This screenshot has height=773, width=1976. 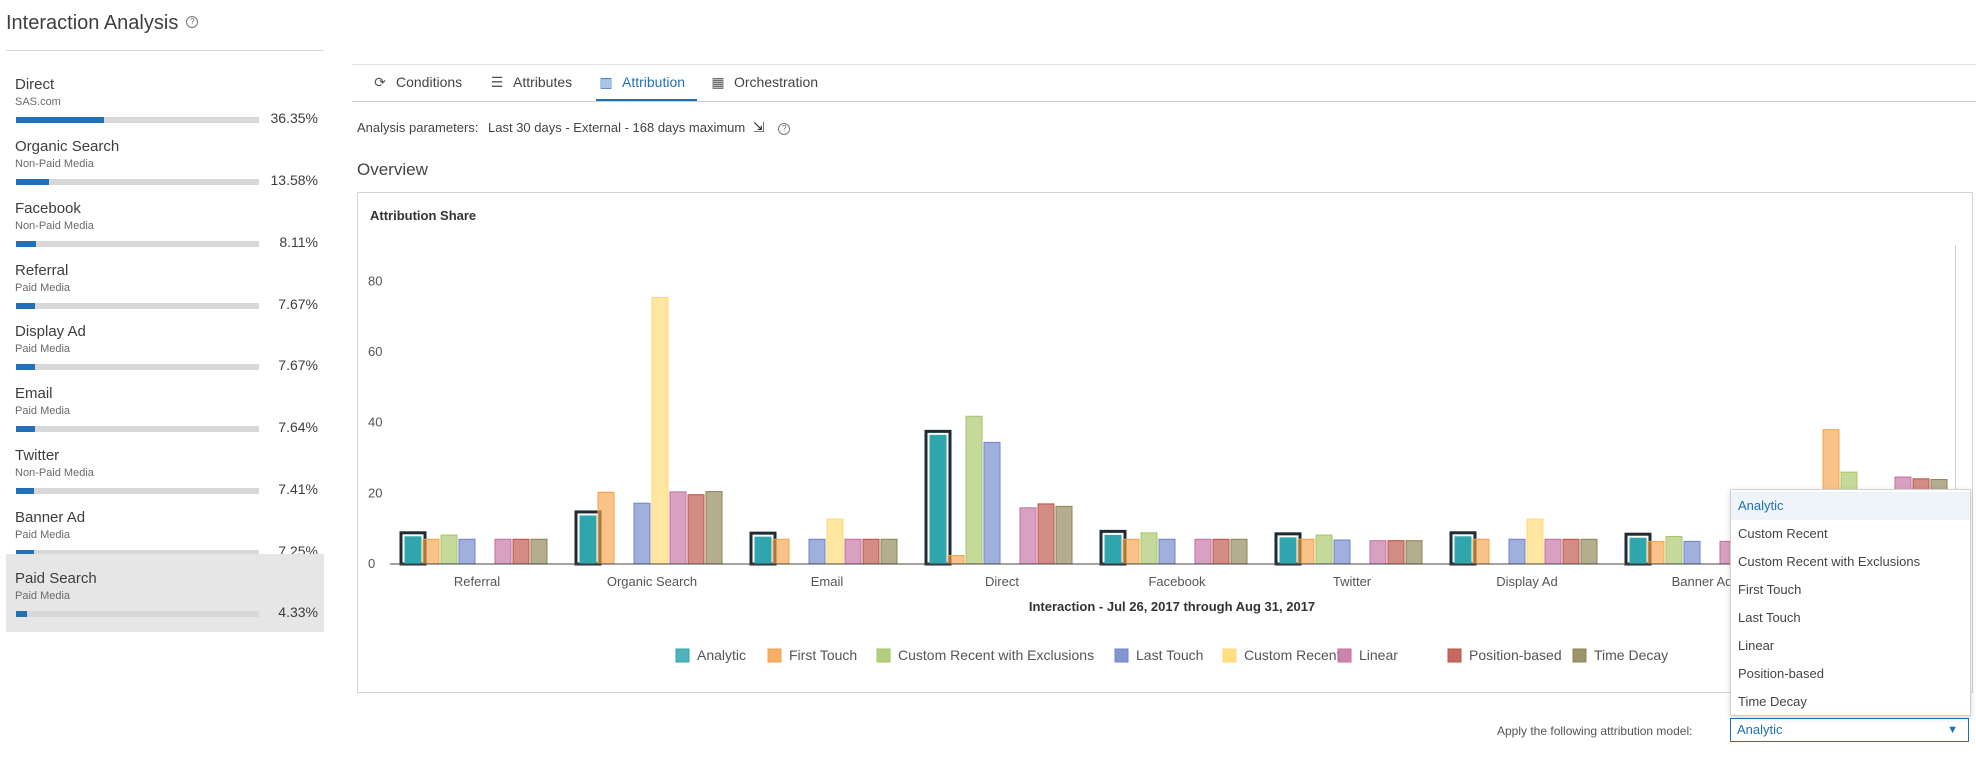 I want to click on orchestration-icon: ▦, so click(x=718, y=82).